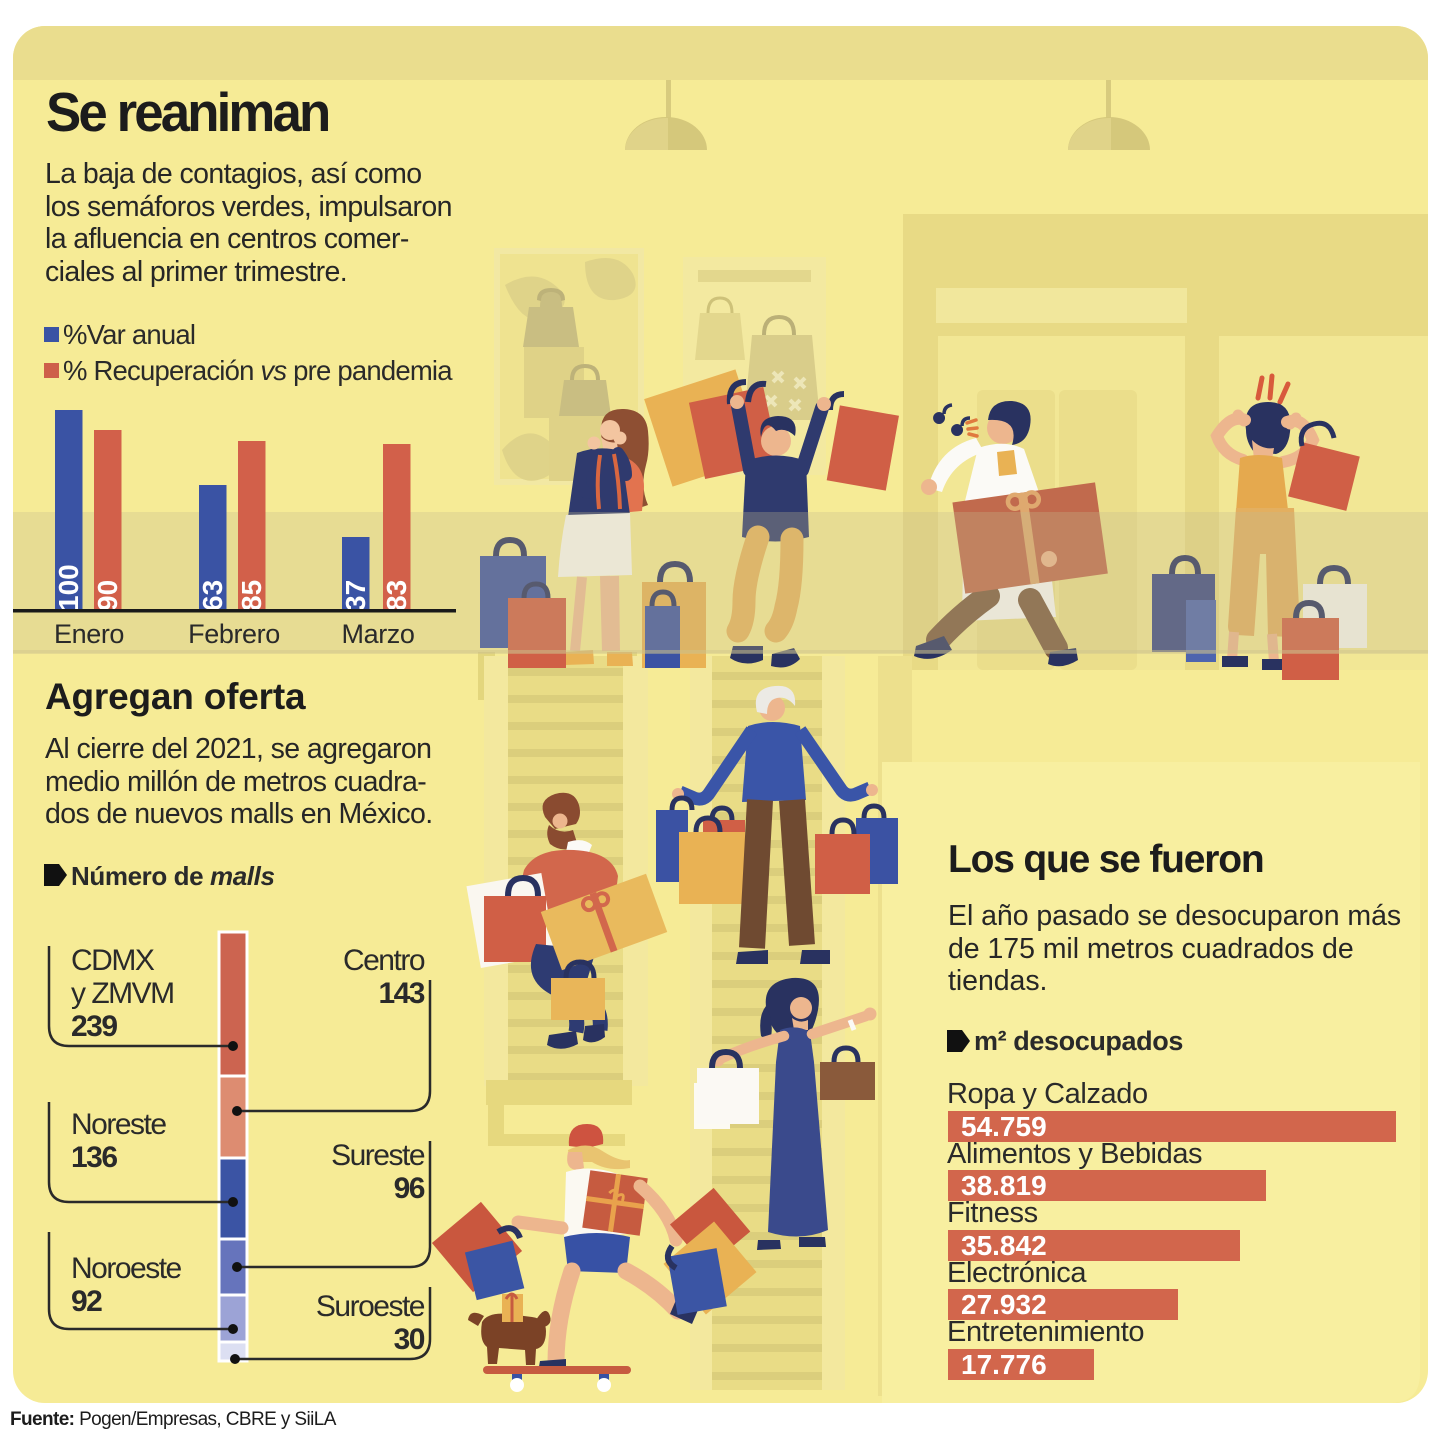 The width and height of the screenshot is (1440, 1431). Describe the element at coordinates (396, 595) in the screenshot. I see `svg-text: 83` at that location.